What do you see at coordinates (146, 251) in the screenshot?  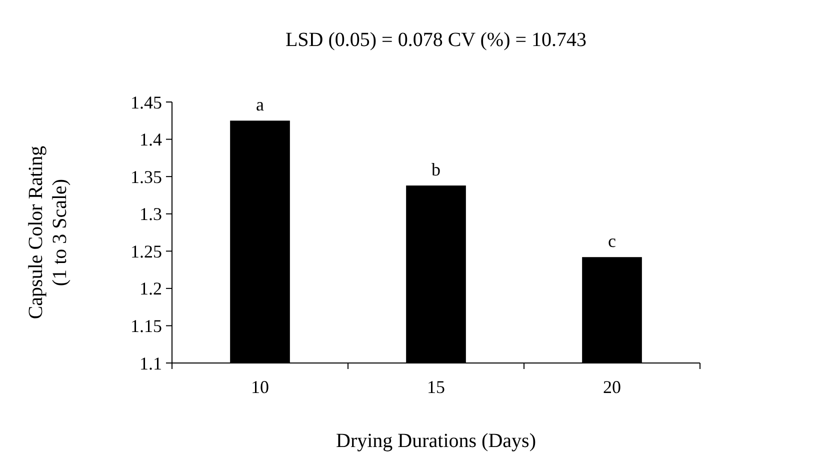 I see `y-tick-label: 1.25` at bounding box center [146, 251].